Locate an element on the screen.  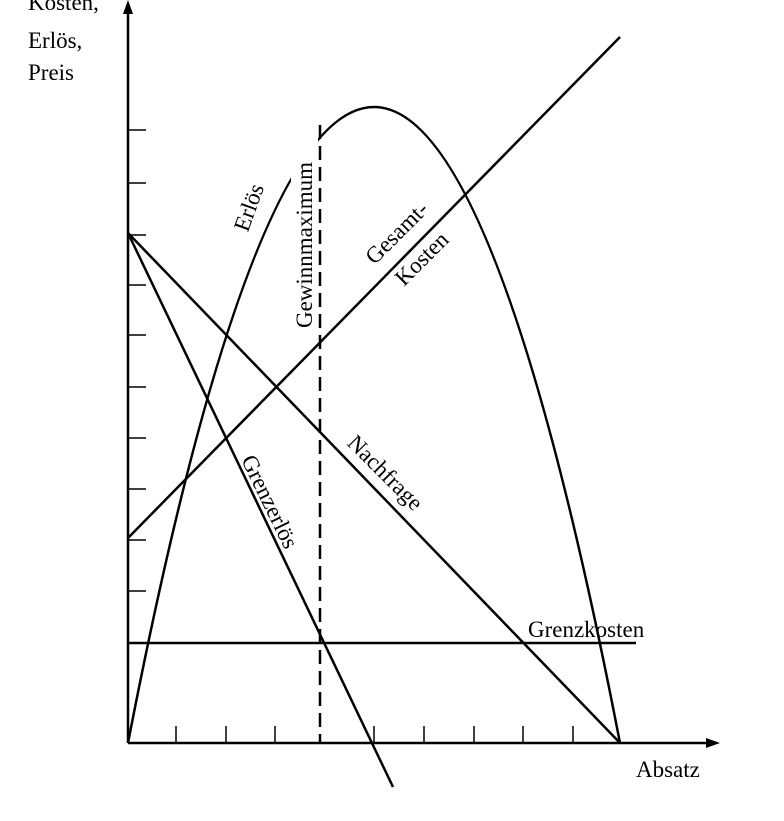
curve-label: Gewinnmaximum is located at coordinates (304, 245).